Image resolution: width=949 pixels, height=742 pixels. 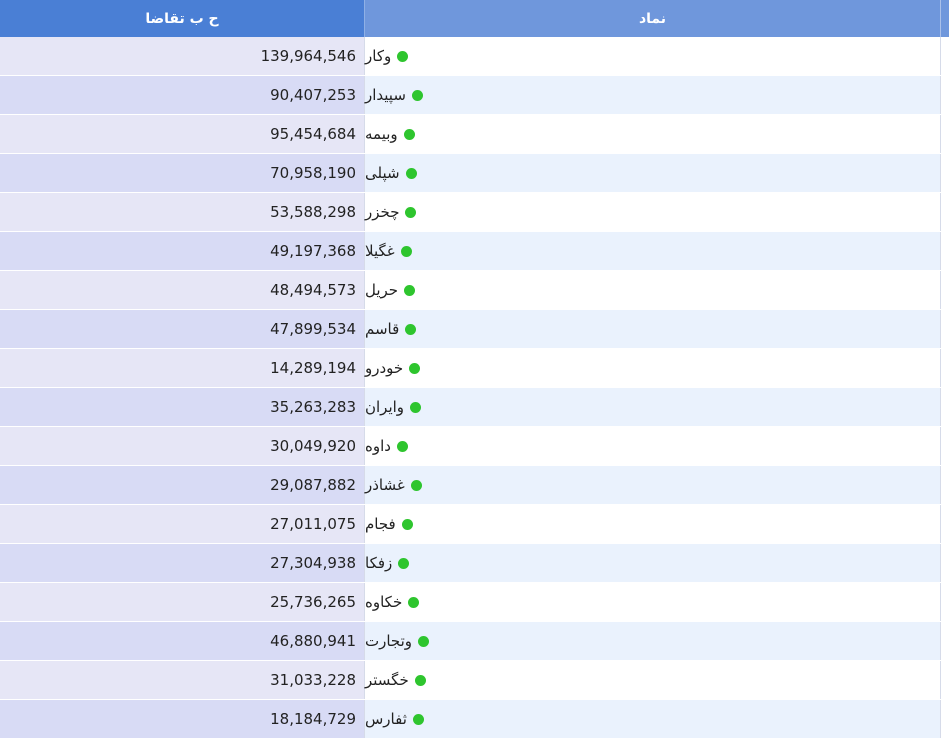 What do you see at coordinates (385, 407) in the screenshot?
I see `symbol-label: وایران` at bounding box center [385, 407].